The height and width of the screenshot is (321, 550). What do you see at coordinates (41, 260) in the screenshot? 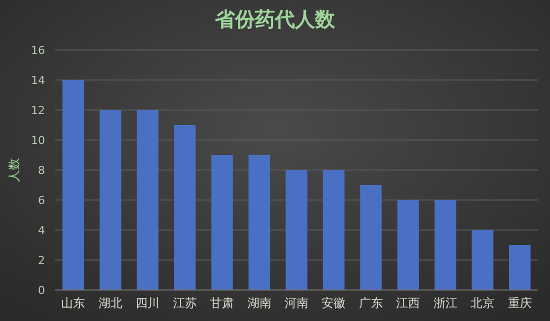
I see `y-tick-label: 2` at bounding box center [41, 260].